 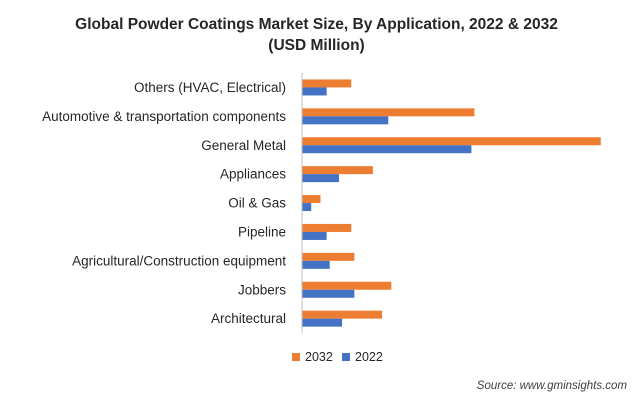 What do you see at coordinates (243, 145) in the screenshot?
I see `category-label: General Metal` at bounding box center [243, 145].